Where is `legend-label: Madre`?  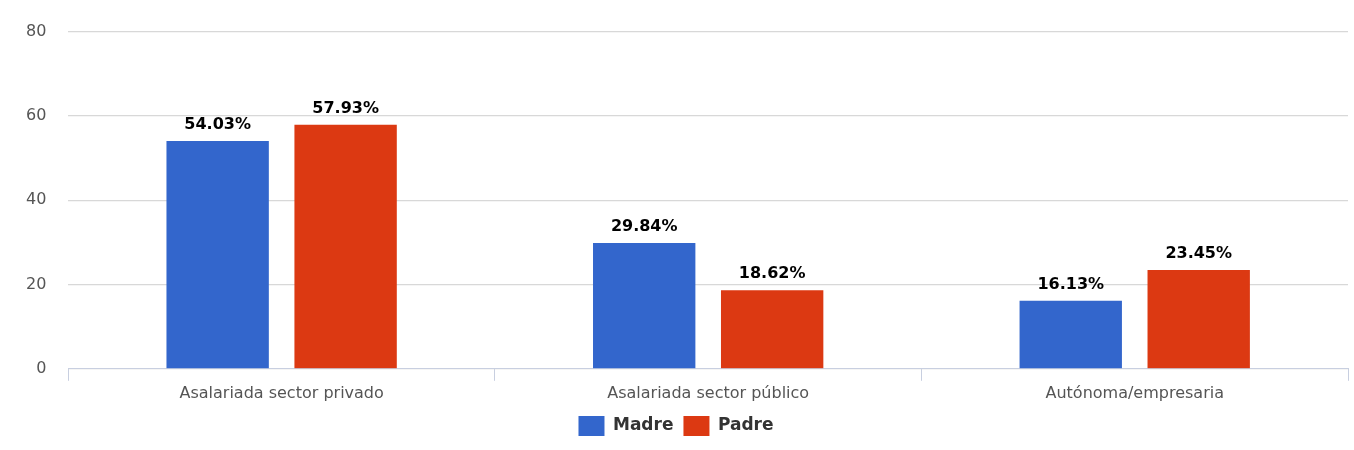 legend-label: Madre is located at coordinates (643, 424).